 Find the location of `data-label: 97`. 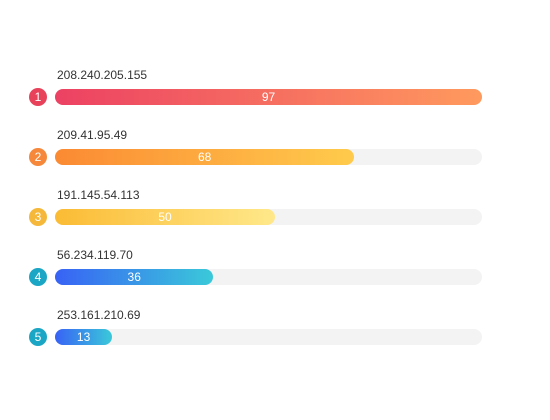

data-label: 97 is located at coordinates (268, 97).